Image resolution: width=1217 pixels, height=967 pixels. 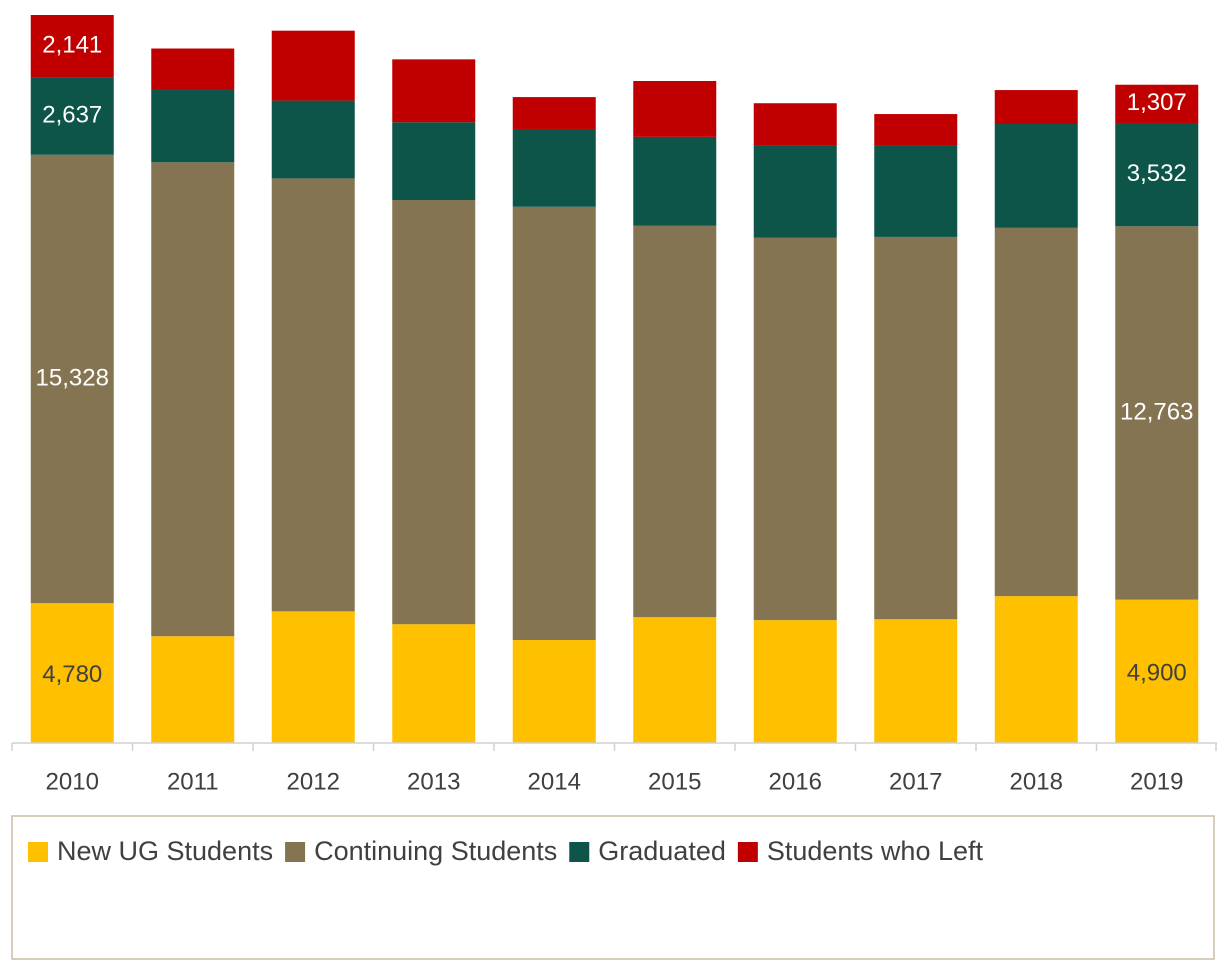 What do you see at coordinates (662, 851) in the screenshot?
I see `legend-label: Graduated` at bounding box center [662, 851].